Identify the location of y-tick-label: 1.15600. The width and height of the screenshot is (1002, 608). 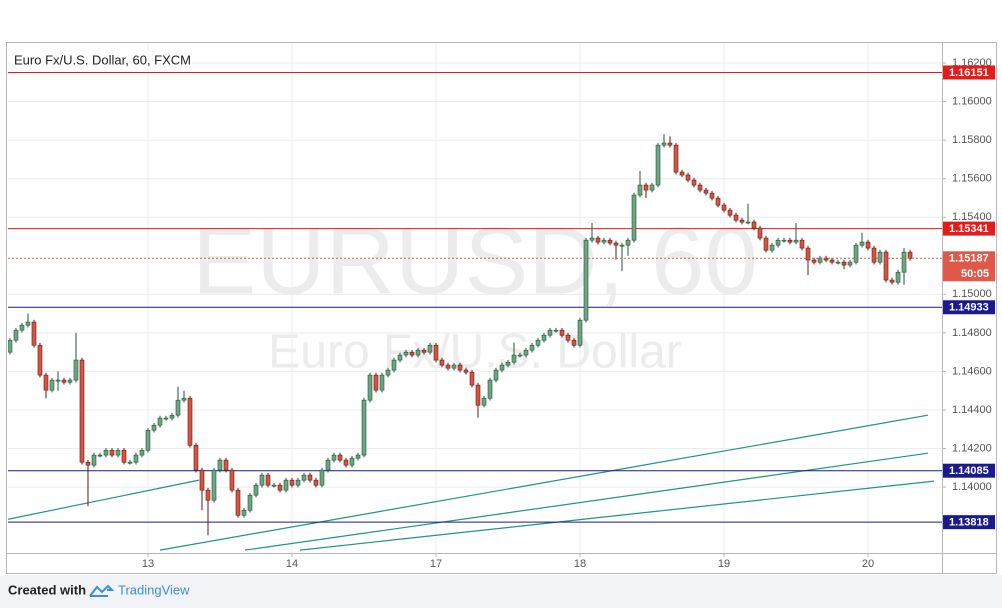
(972, 179).